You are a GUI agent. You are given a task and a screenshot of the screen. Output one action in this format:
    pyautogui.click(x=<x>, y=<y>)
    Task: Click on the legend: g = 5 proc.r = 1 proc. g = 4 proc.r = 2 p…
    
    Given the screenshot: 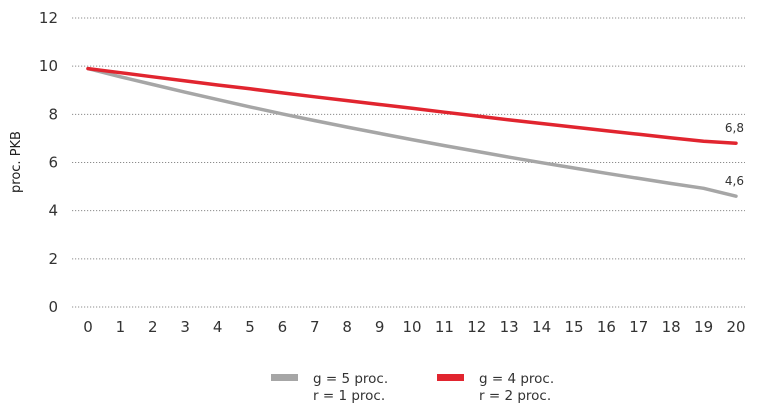 What is the action you would take?
    pyautogui.click(x=412, y=387)
    